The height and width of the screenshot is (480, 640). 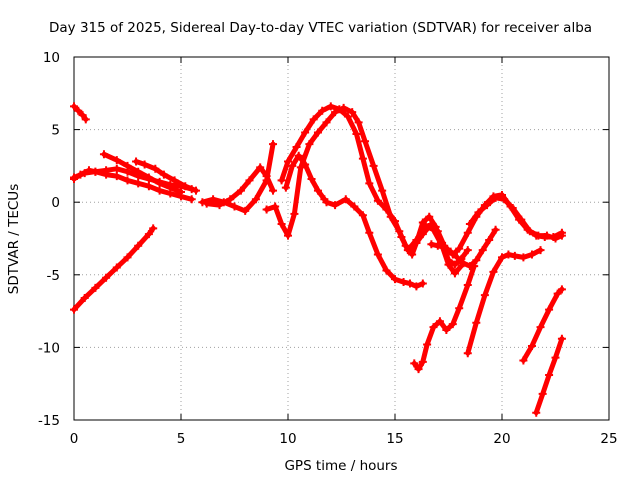 What do you see at coordinates (14, 239) in the screenshot?
I see `y-axis-label: SDTVAR / TECUs` at bounding box center [14, 239].